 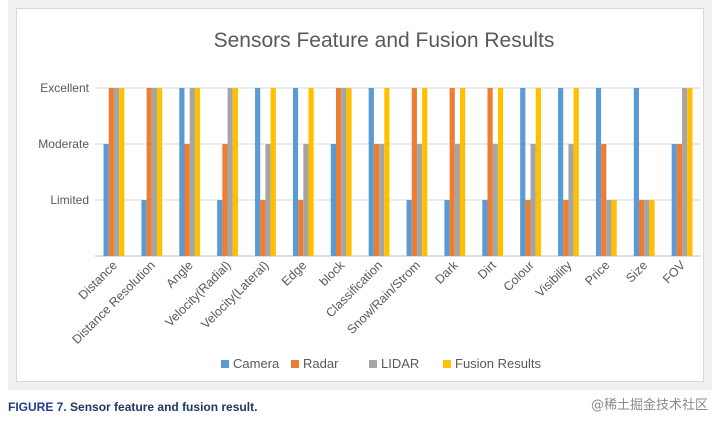 What do you see at coordinates (519, 276) in the screenshot?
I see `x-tick-label: Colour` at bounding box center [519, 276].